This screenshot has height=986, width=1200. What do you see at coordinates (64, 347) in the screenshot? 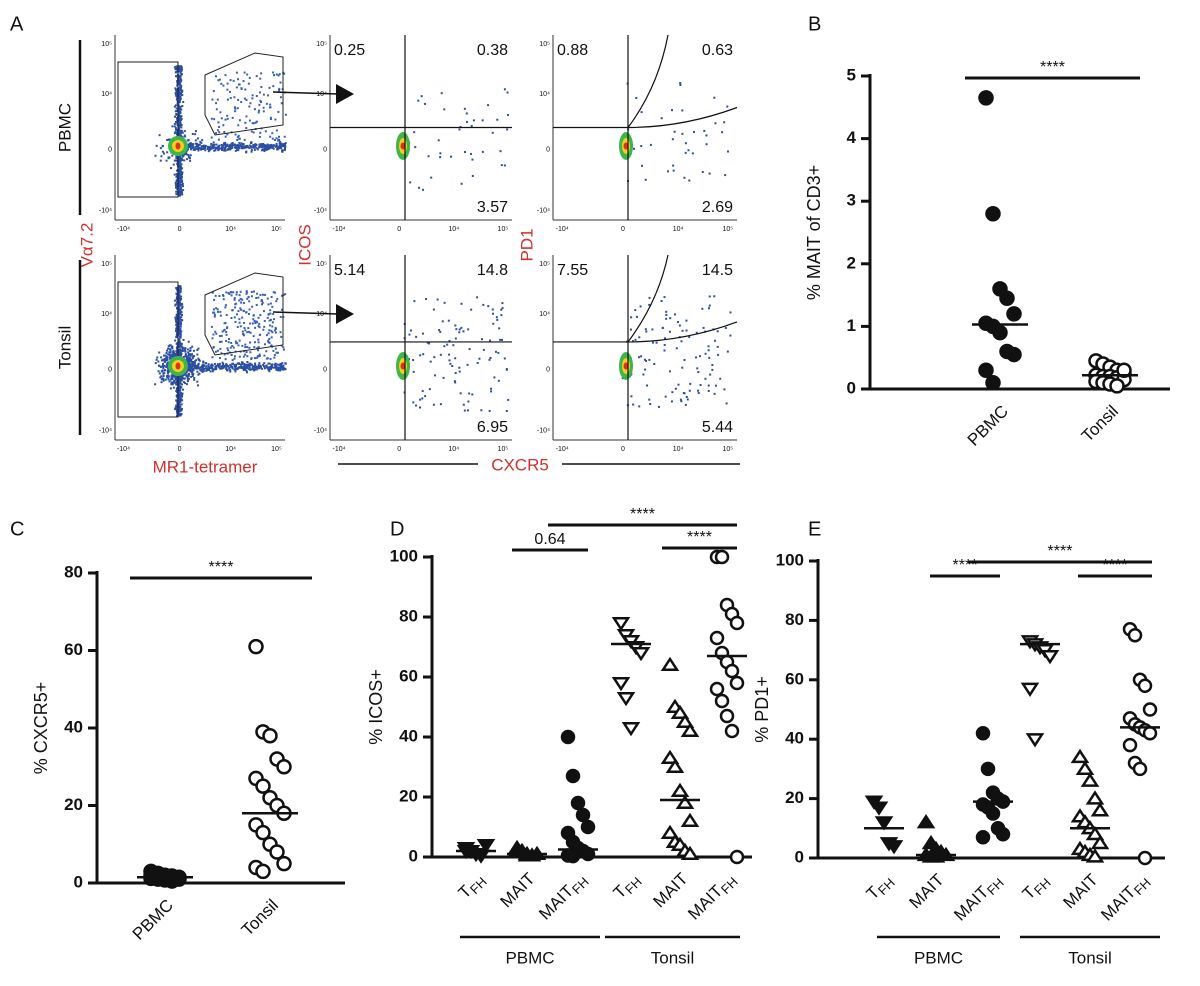
I see `row-label: Tonsil` at bounding box center [64, 347].